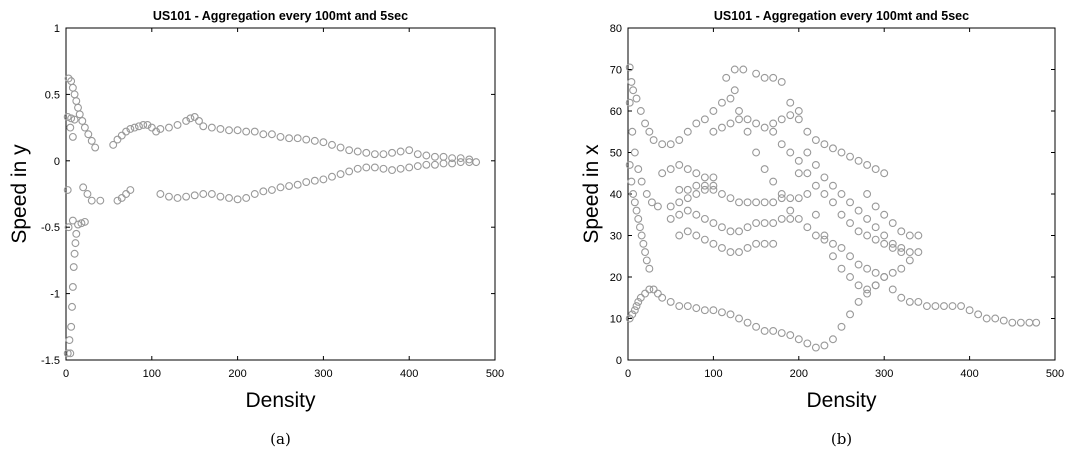  I want to click on y-tick-label-b: 20, so click(616, 278).